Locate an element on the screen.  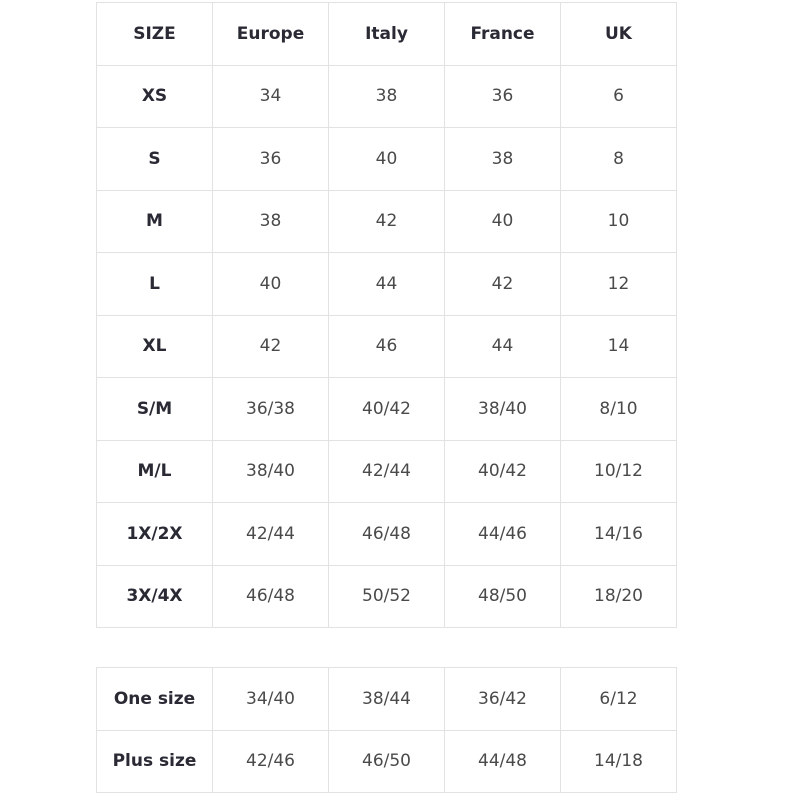
size-label-cell: XS is located at coordinates (154, 96).